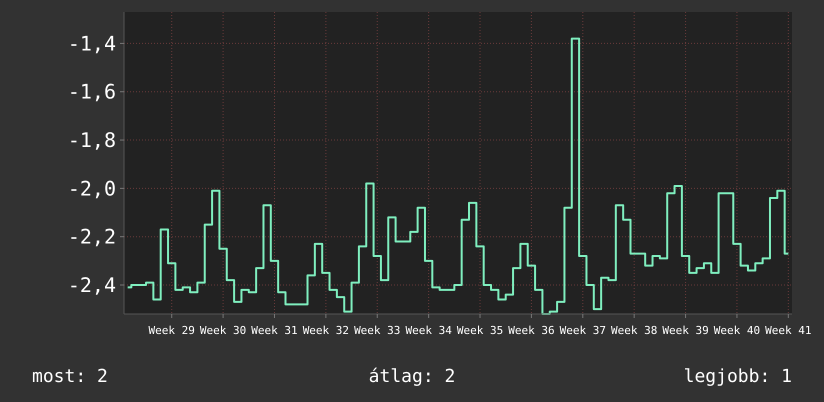  Describe the element at coordinates (737, 330) in the screenshot. I see `x-tick-label: Week 40` at that location.